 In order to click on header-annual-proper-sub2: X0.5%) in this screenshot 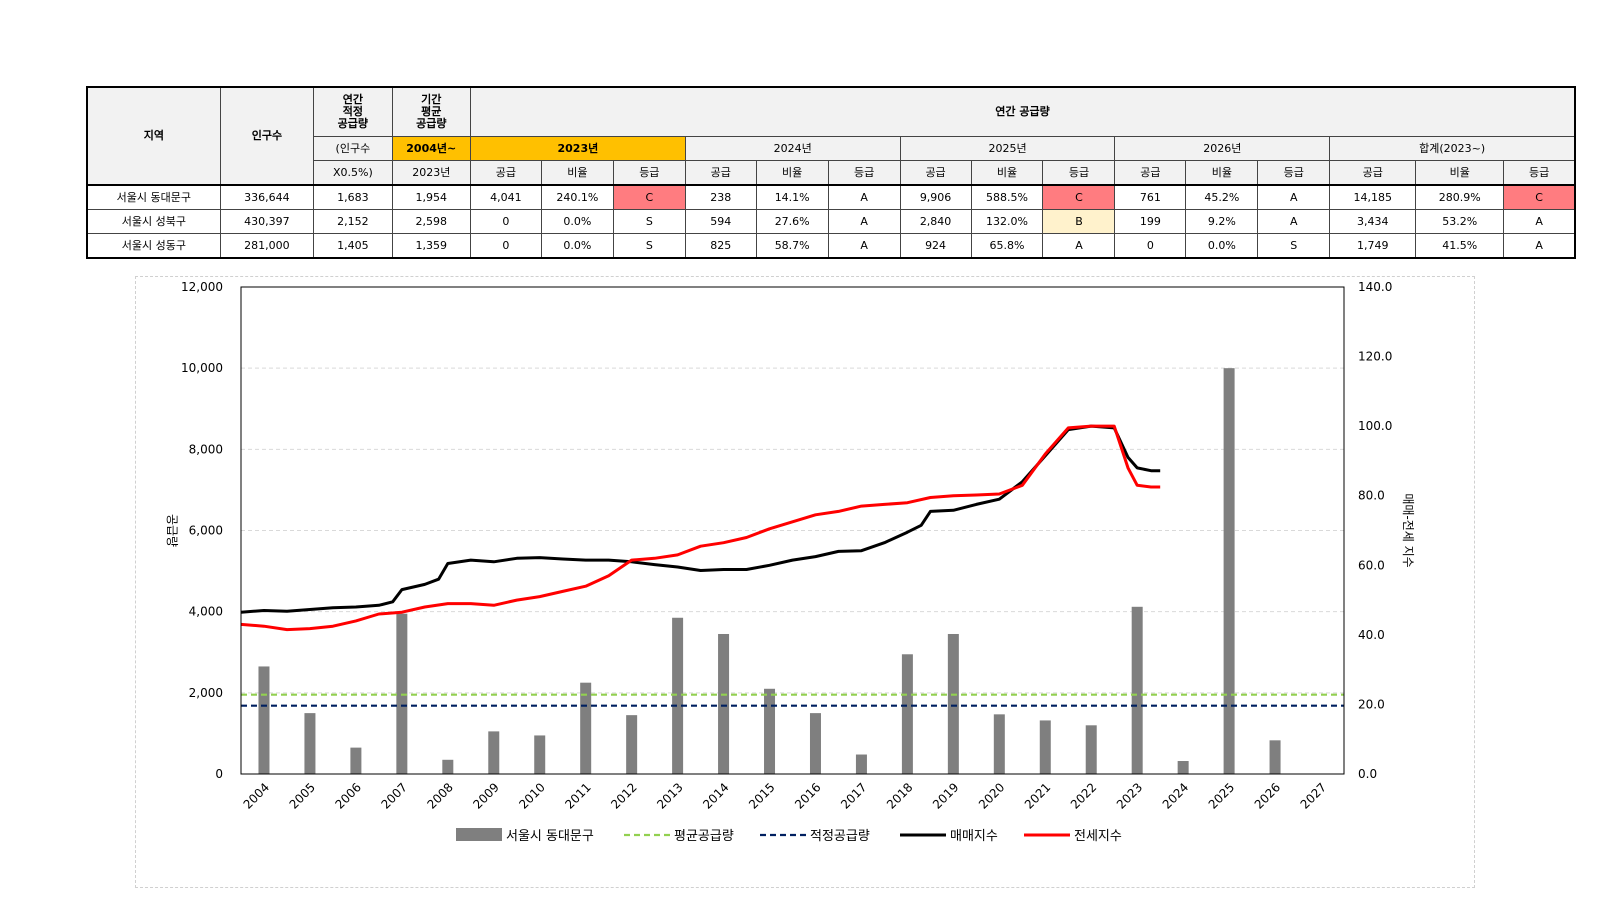, I will do `click(353, 173)`.